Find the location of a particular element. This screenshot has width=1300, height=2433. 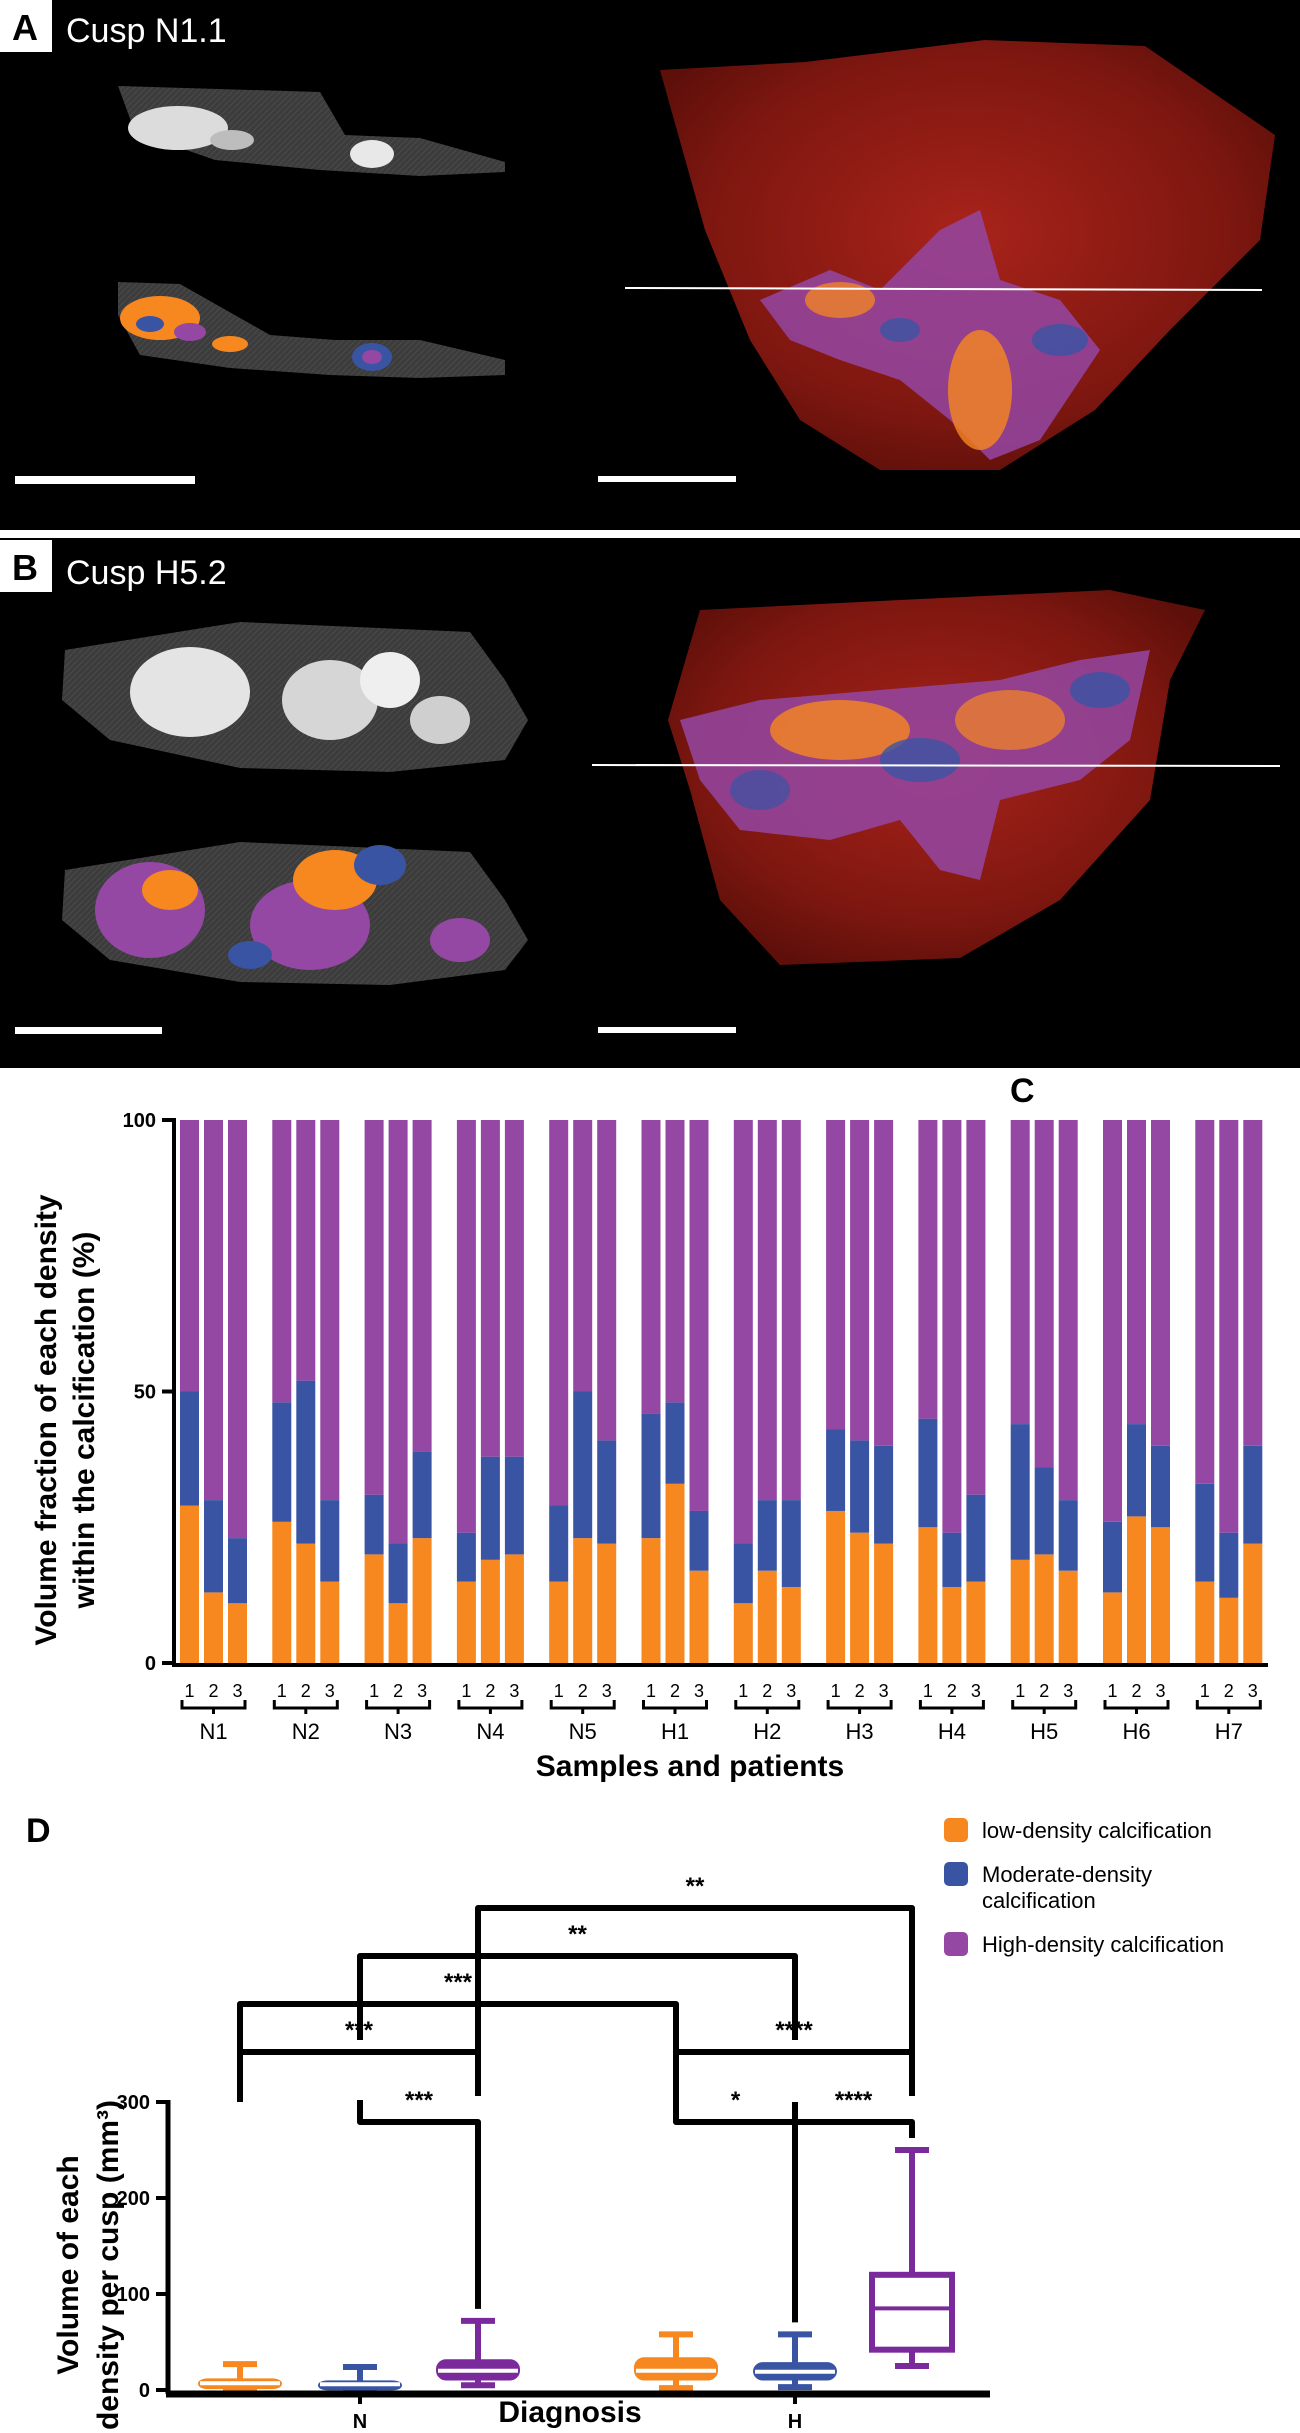

bar-N4-1-low is located at coordinates (466, 1622).